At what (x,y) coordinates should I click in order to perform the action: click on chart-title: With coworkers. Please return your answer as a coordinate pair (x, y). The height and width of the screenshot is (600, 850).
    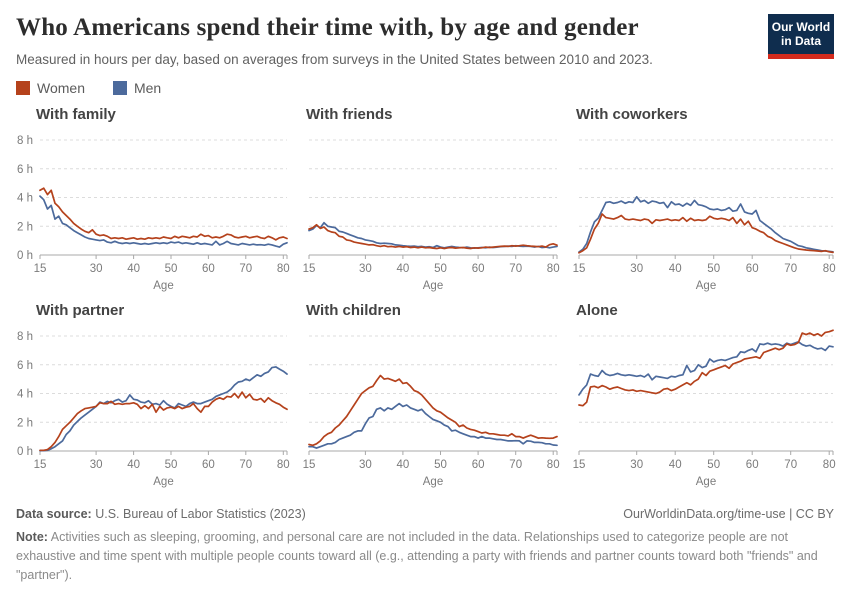
    Looking at the image, I should click on (632, 114).